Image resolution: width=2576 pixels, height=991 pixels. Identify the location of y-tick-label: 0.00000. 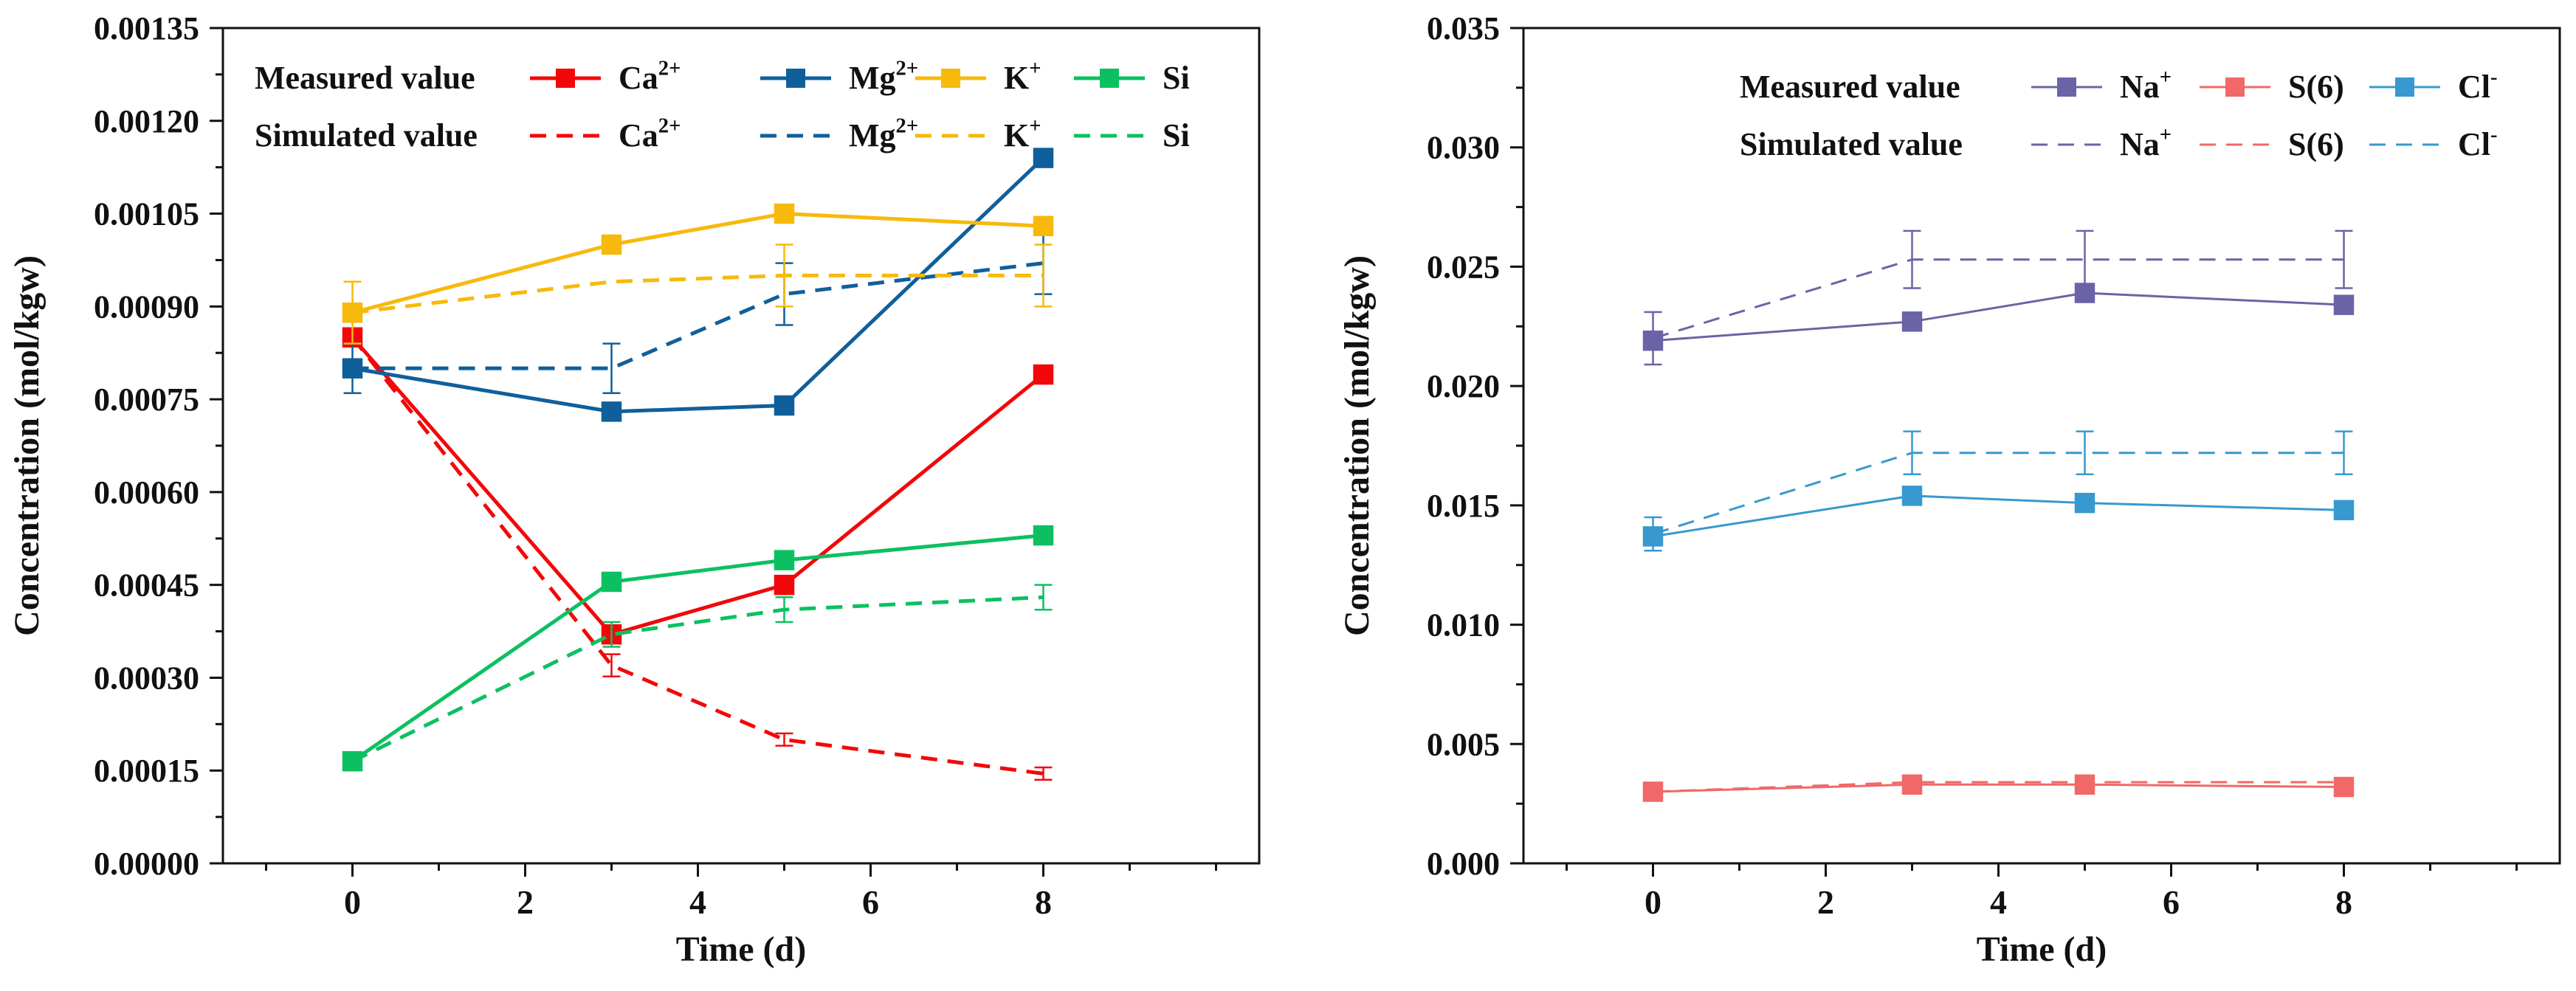
(146, 864).